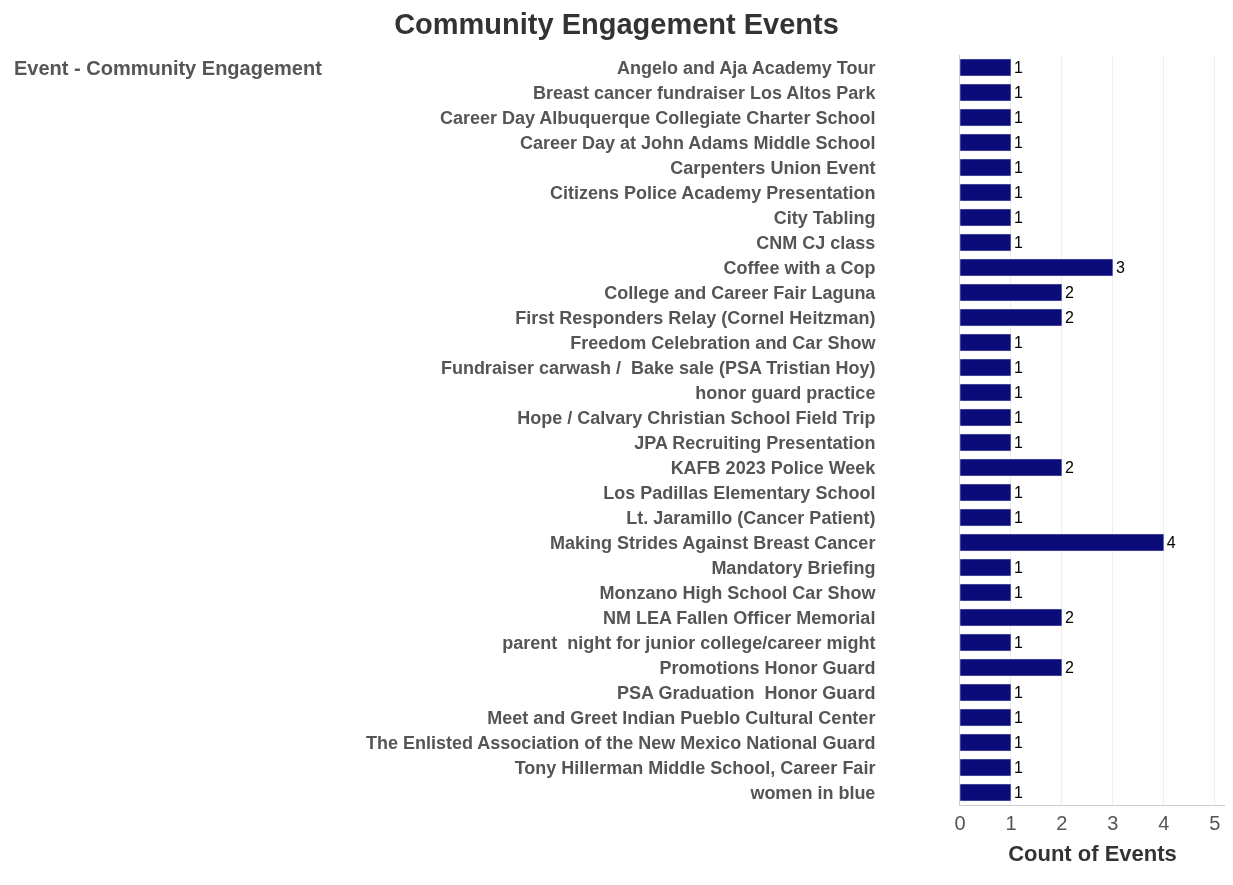 This screenshot has width=1233, height=885. What do you see at coordinates (960, 823) in the screenshot?
I see `x-tick-label: 0` at bounding box center [960, 823].